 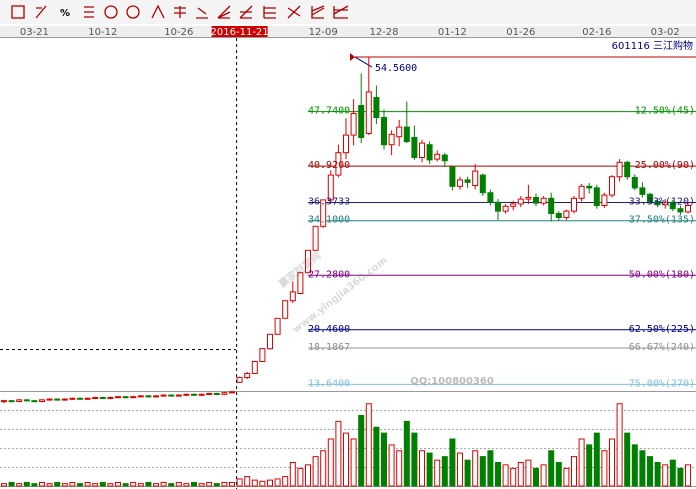 What do you see at coordinates (665, 165) in the screenshot?
I see `level-ratio-label: 25.00%(90)` at bounding box center [665, 165].